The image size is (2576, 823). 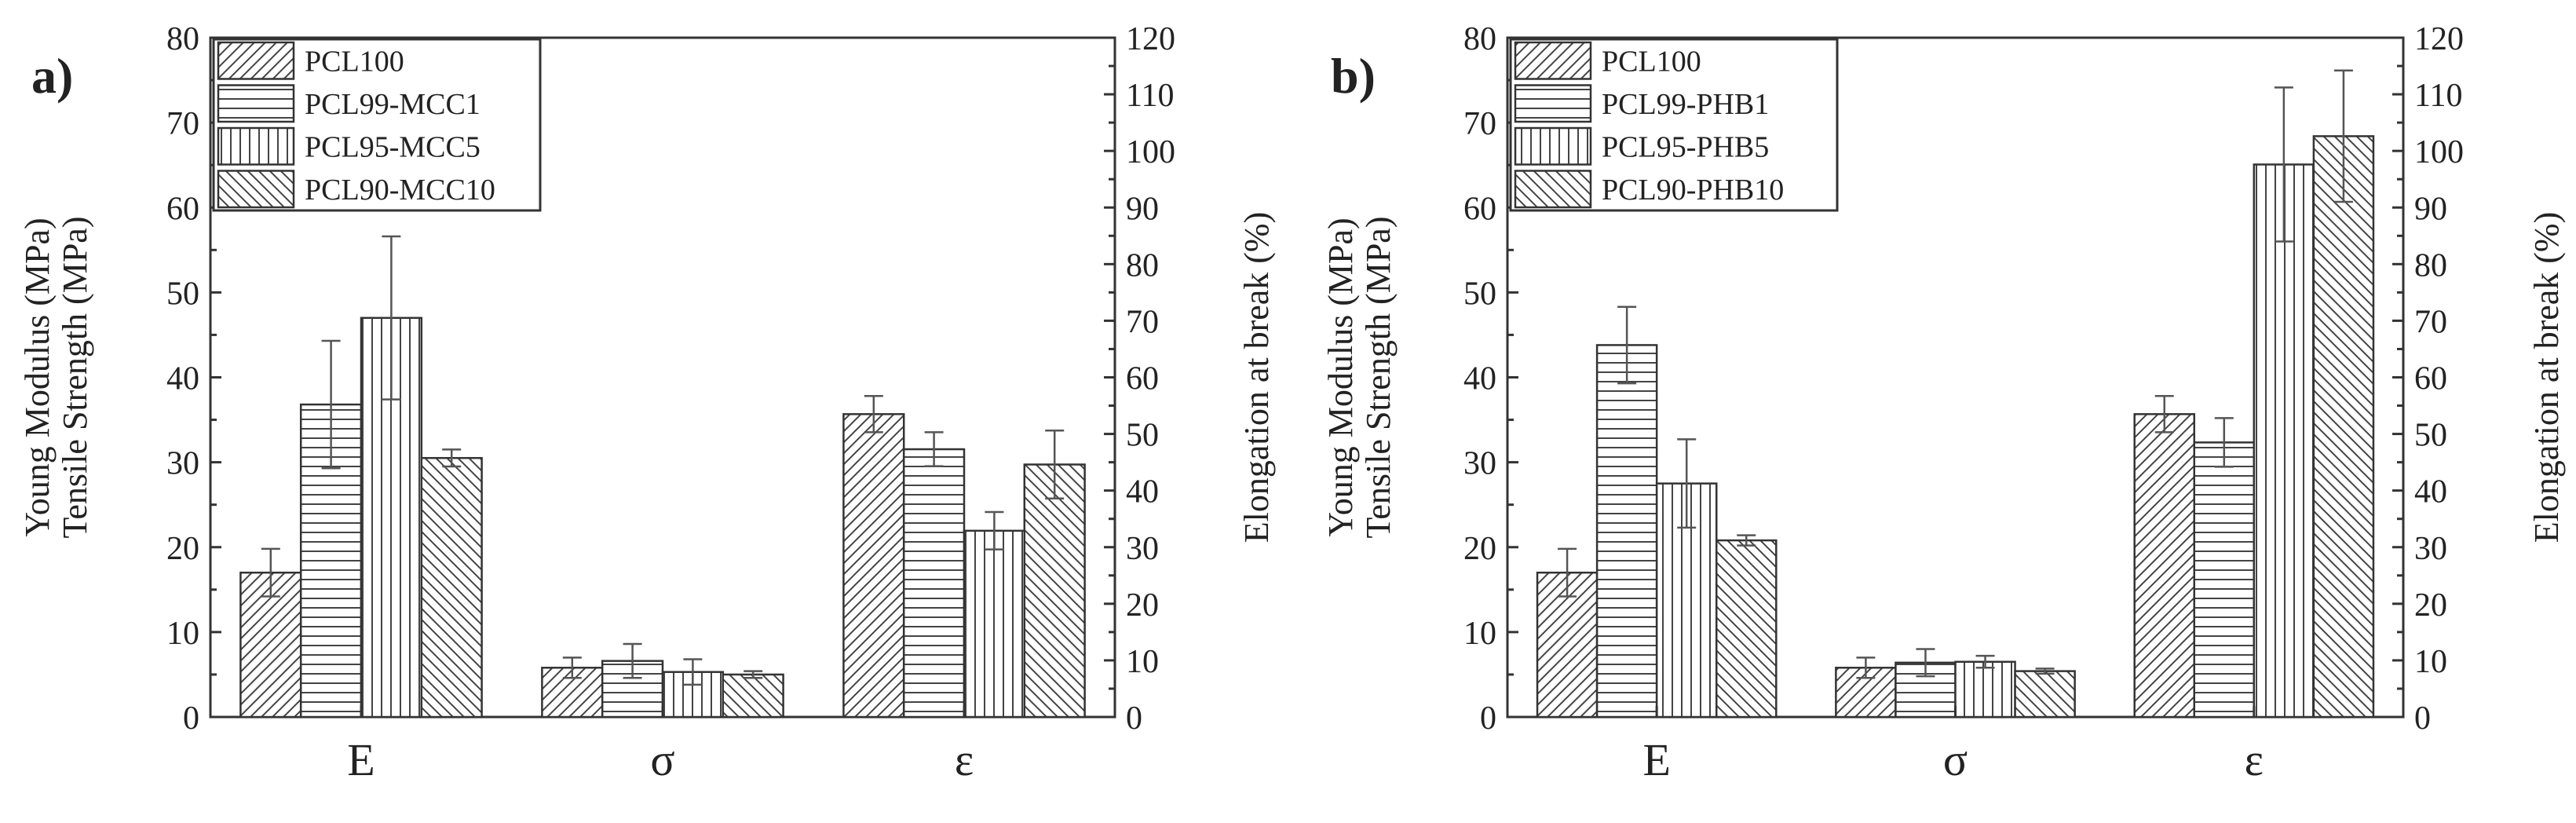 I want to click on right-tick-label: 20, so click(x=1142, y=605).